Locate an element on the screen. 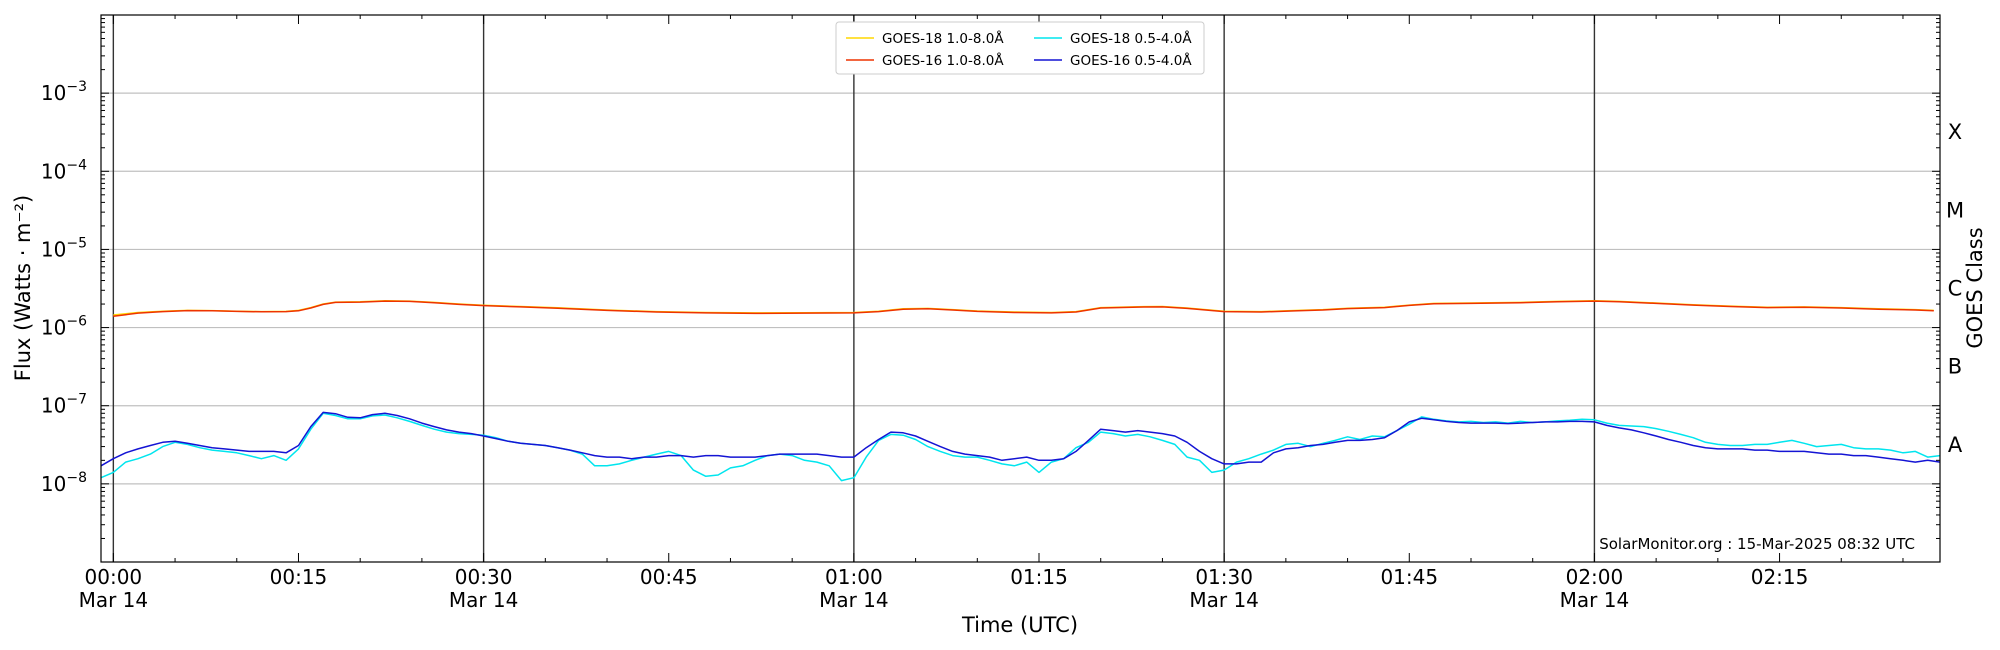 The height and width of the screenshot is (650, 2000). legend-label-3: GOES-16 0.5-4.0Å is located at coordinates (1131, 60).